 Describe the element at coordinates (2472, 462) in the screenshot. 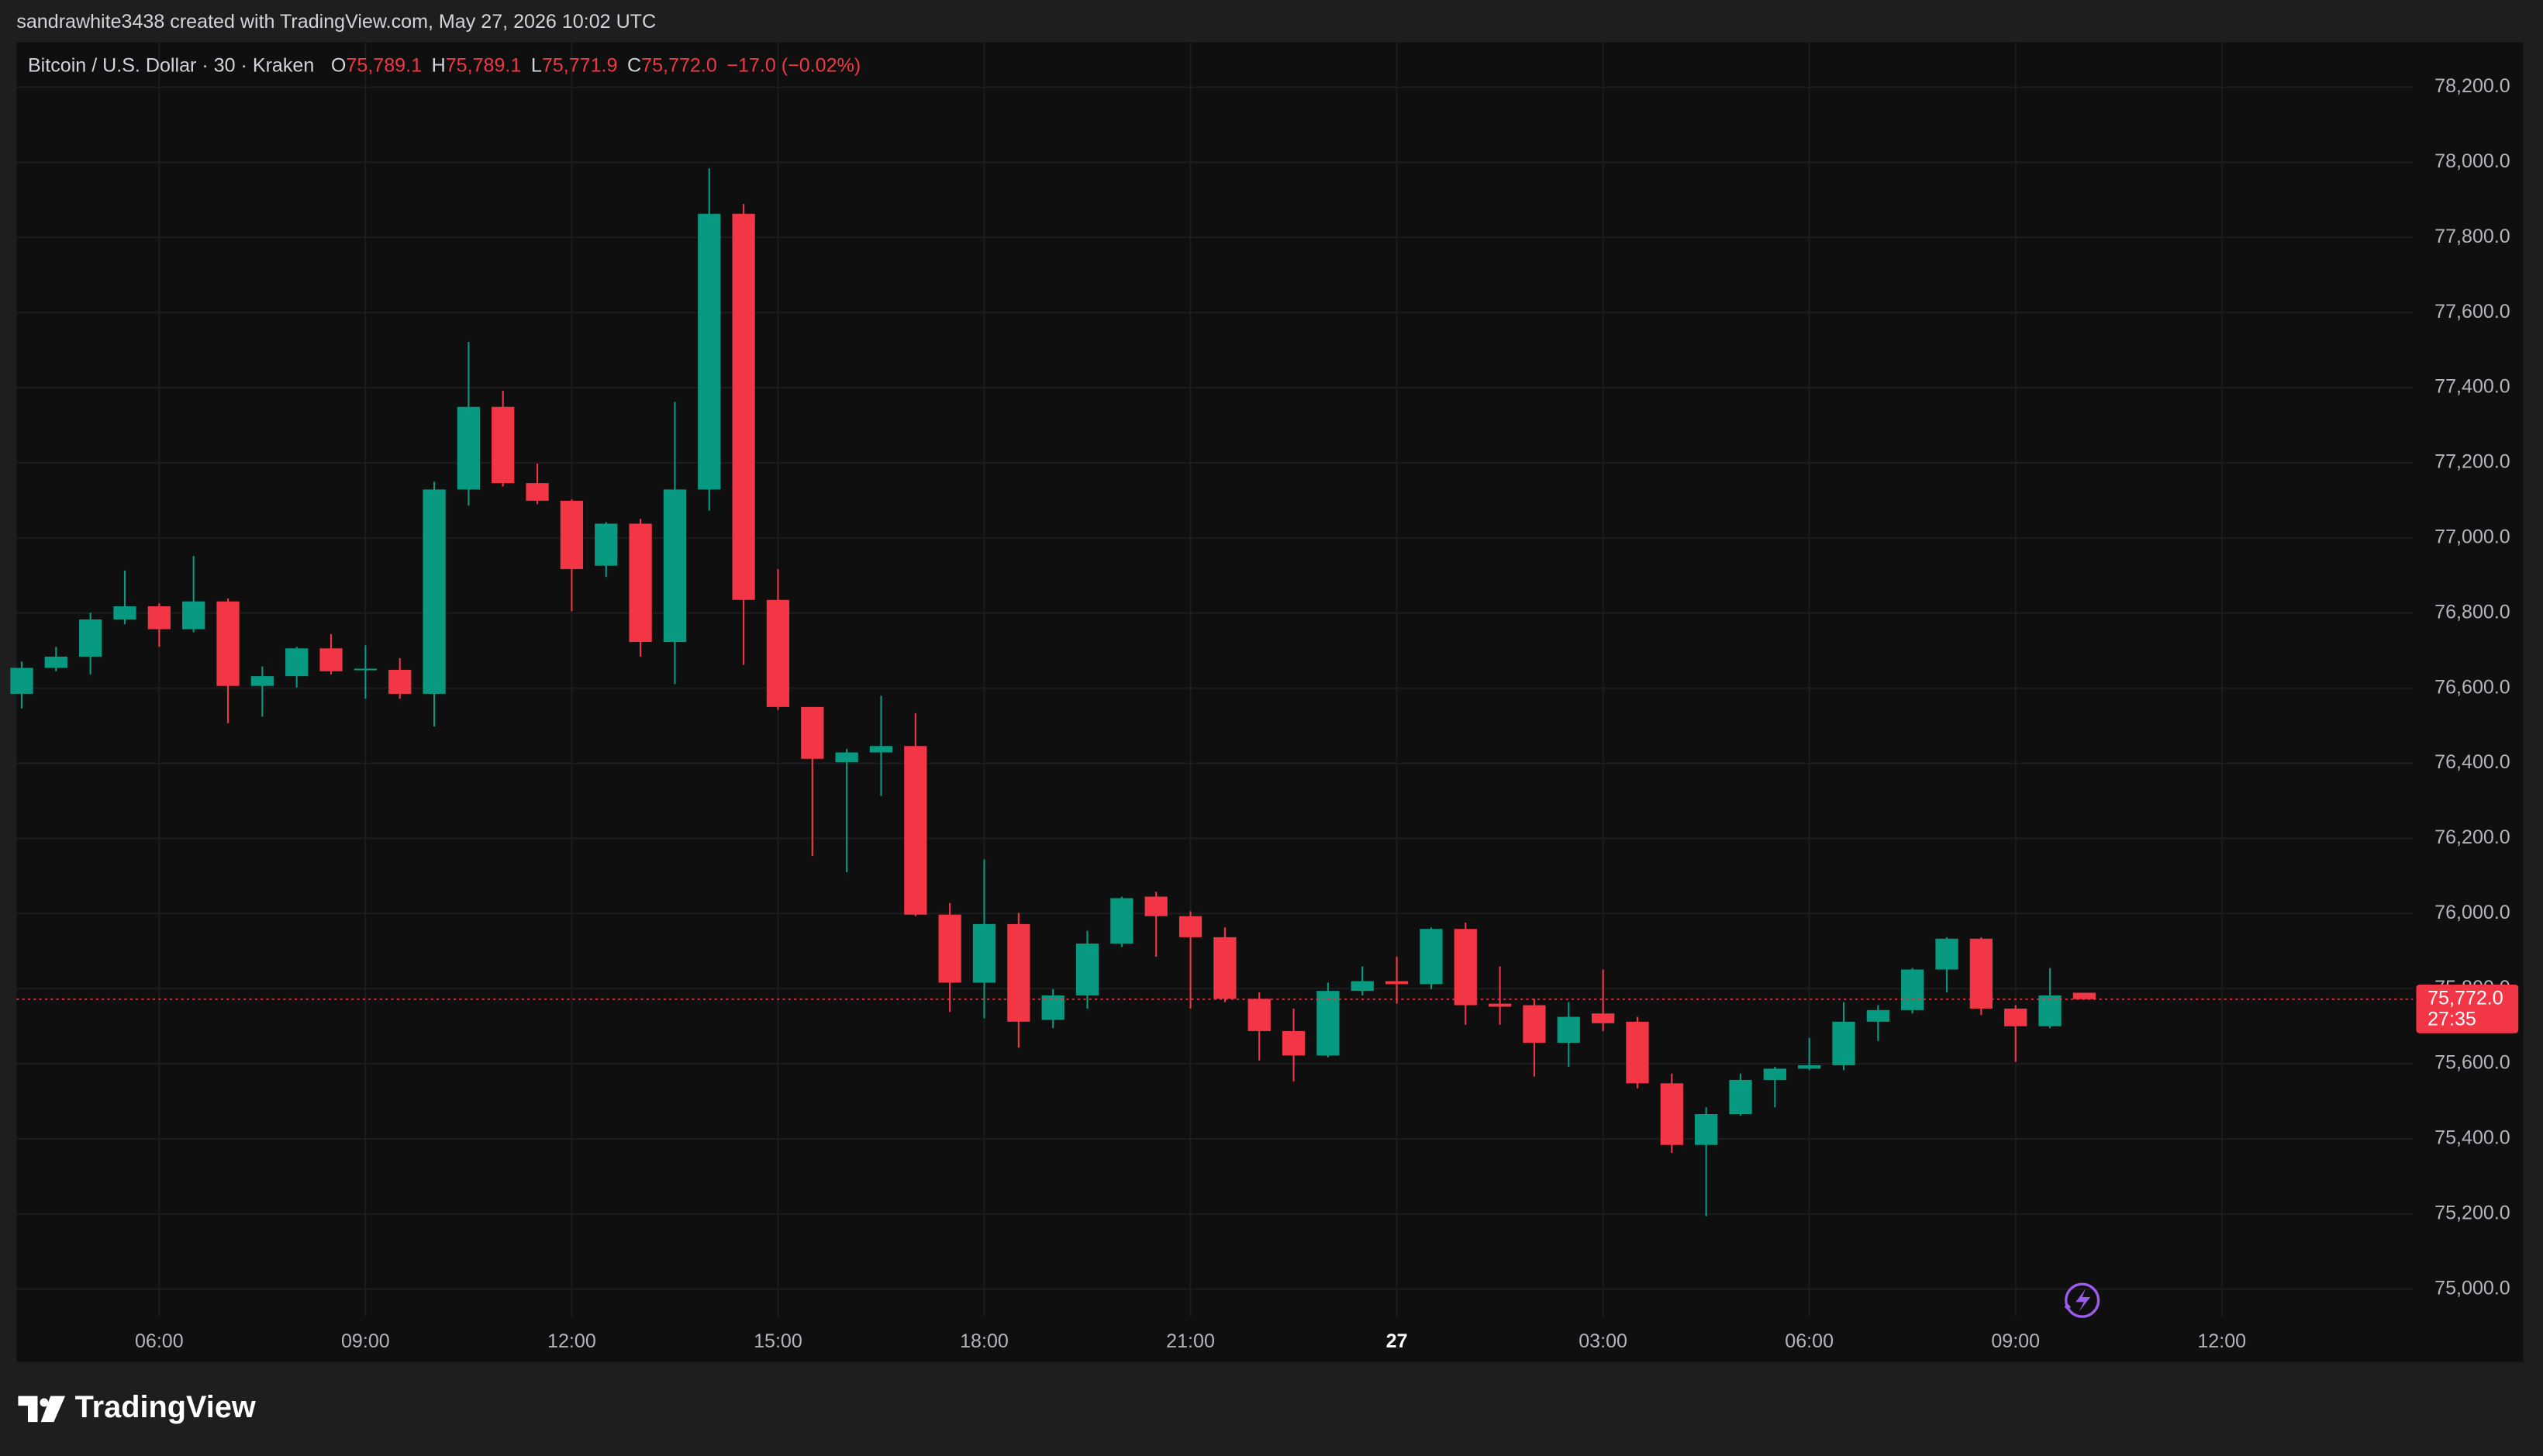

I see `y-tick-label: 77,200.0` at that location.